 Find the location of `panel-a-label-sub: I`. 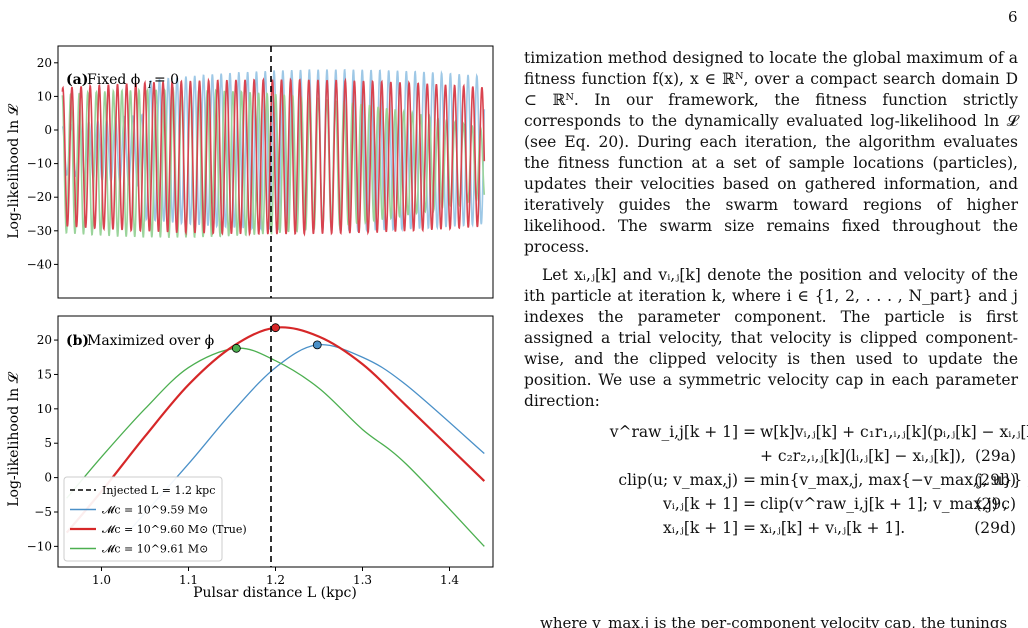

panel-a-label-sub: I is located at coordinates (149, 86).